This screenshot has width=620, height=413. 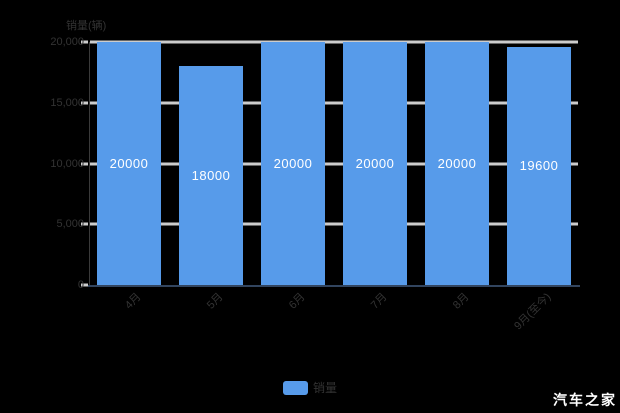 I want to click on bar-9月(至今): 19600, so click(x=539, y=165).